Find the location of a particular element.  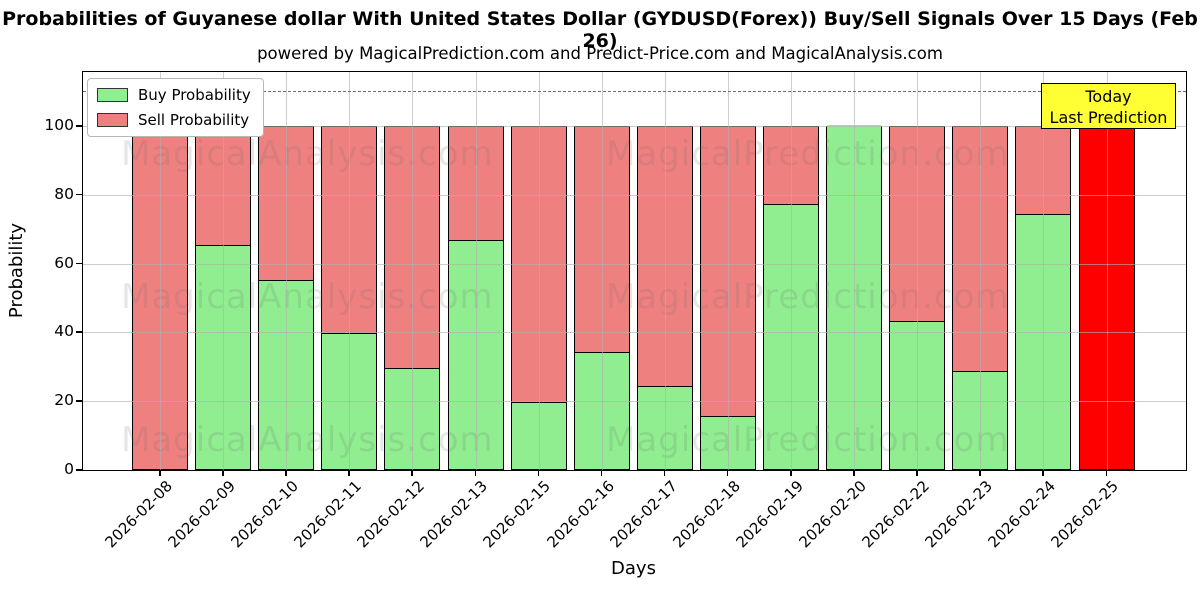

y-tick-label: 20 is located at coordinates (64, 400).